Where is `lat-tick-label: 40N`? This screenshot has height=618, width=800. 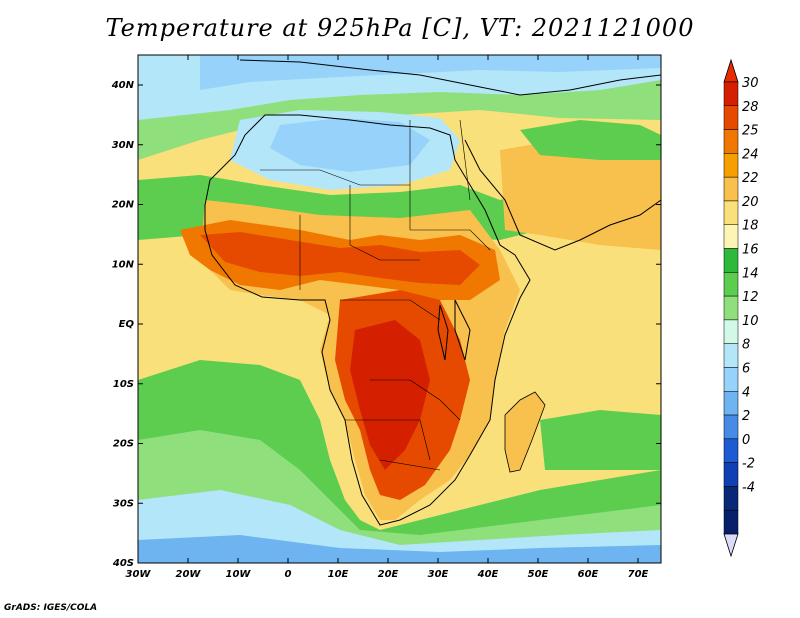
lat-tick-label: 40N is located at coordinates (123, 85).